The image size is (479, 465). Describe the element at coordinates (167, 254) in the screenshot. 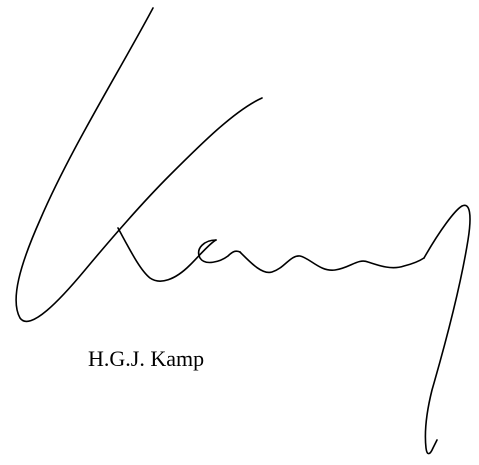

I see `signature-stroke-k-arm` at that location.